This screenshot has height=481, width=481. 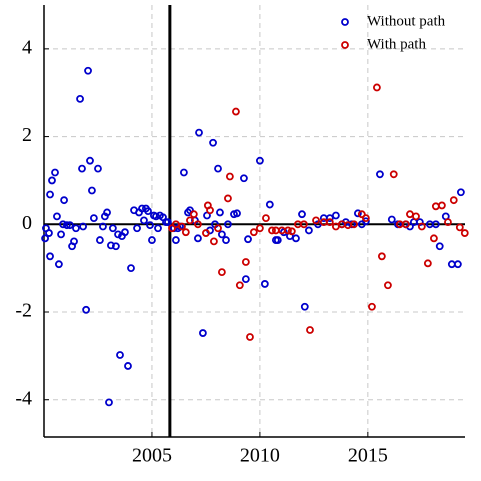 What do you see at coordinates (152, 456) in the screenshot?
I see `x-tick-label: 2005` at bounding box center [152, 456].